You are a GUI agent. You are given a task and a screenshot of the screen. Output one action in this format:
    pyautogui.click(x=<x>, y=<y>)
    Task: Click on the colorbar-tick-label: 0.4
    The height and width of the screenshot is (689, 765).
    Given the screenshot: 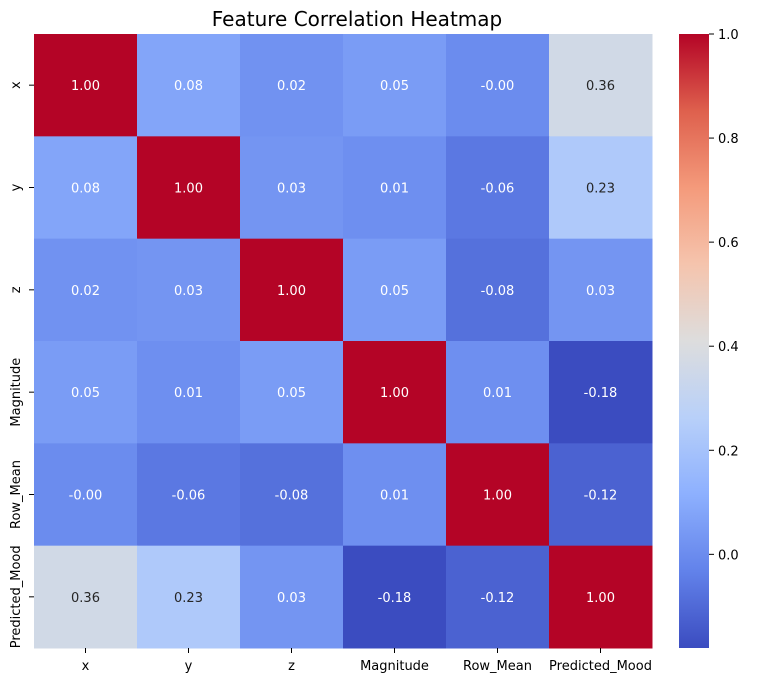 What is the action you would take?
    pyautogui.click(x=728, y=347)
    